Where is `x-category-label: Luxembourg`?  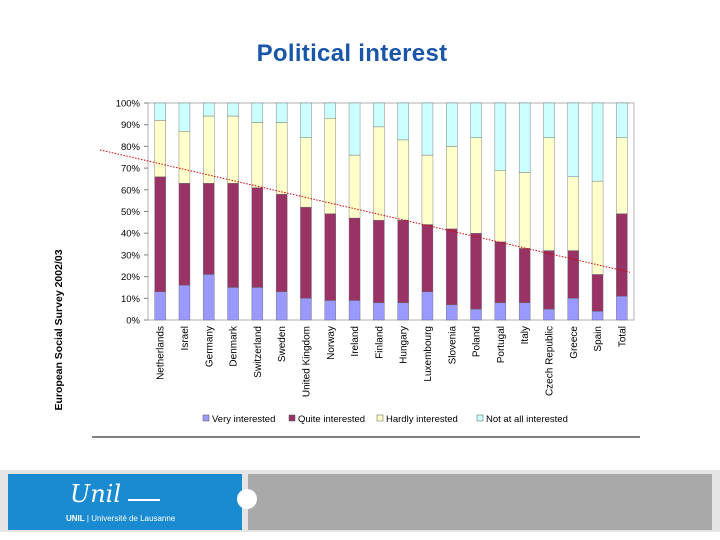
x-category-label: Luxembourg is located at coordinates (428, 354).